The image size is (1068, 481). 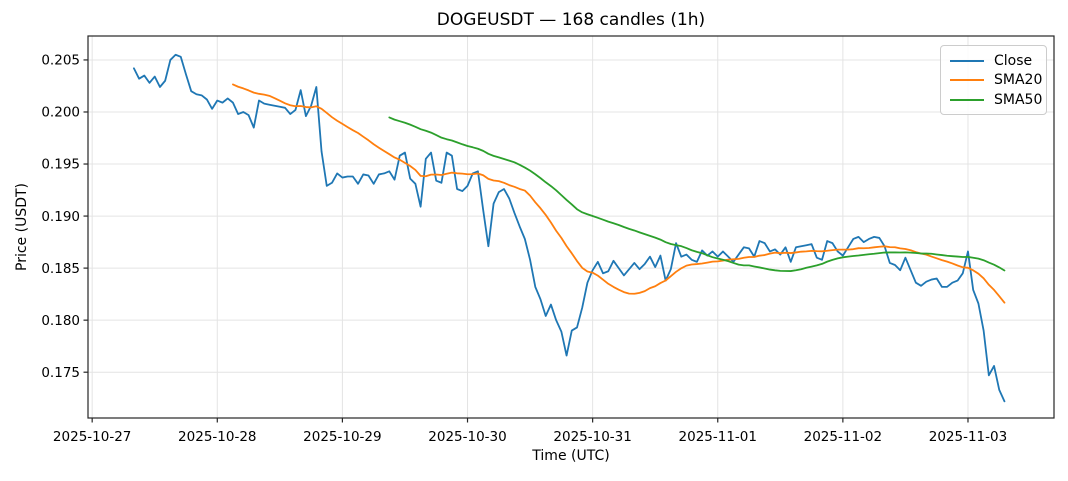 I want to click on legend-item-close: Close, so click(x=993, y=61).